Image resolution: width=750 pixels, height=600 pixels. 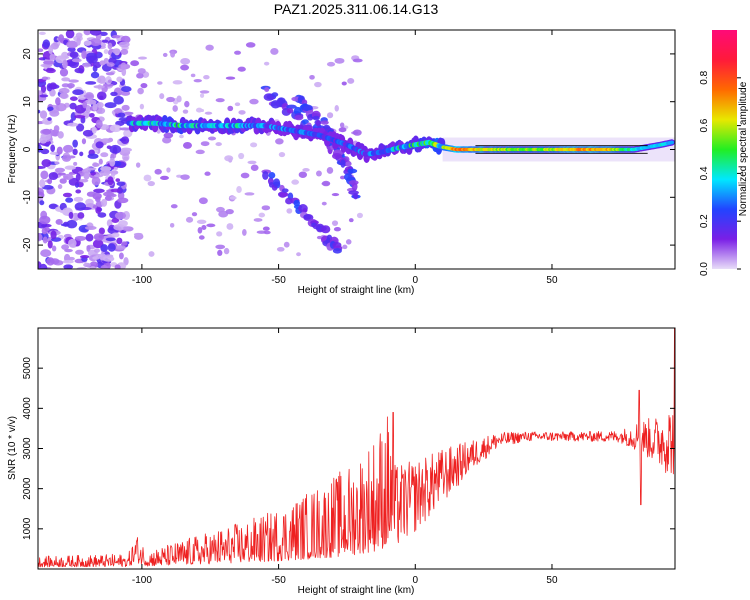 What do you see at coordinates (12, 149) in the screenshot?
I see `spectrogram-y-label: Frequency (Hz)` at bounding box center [12, 149].